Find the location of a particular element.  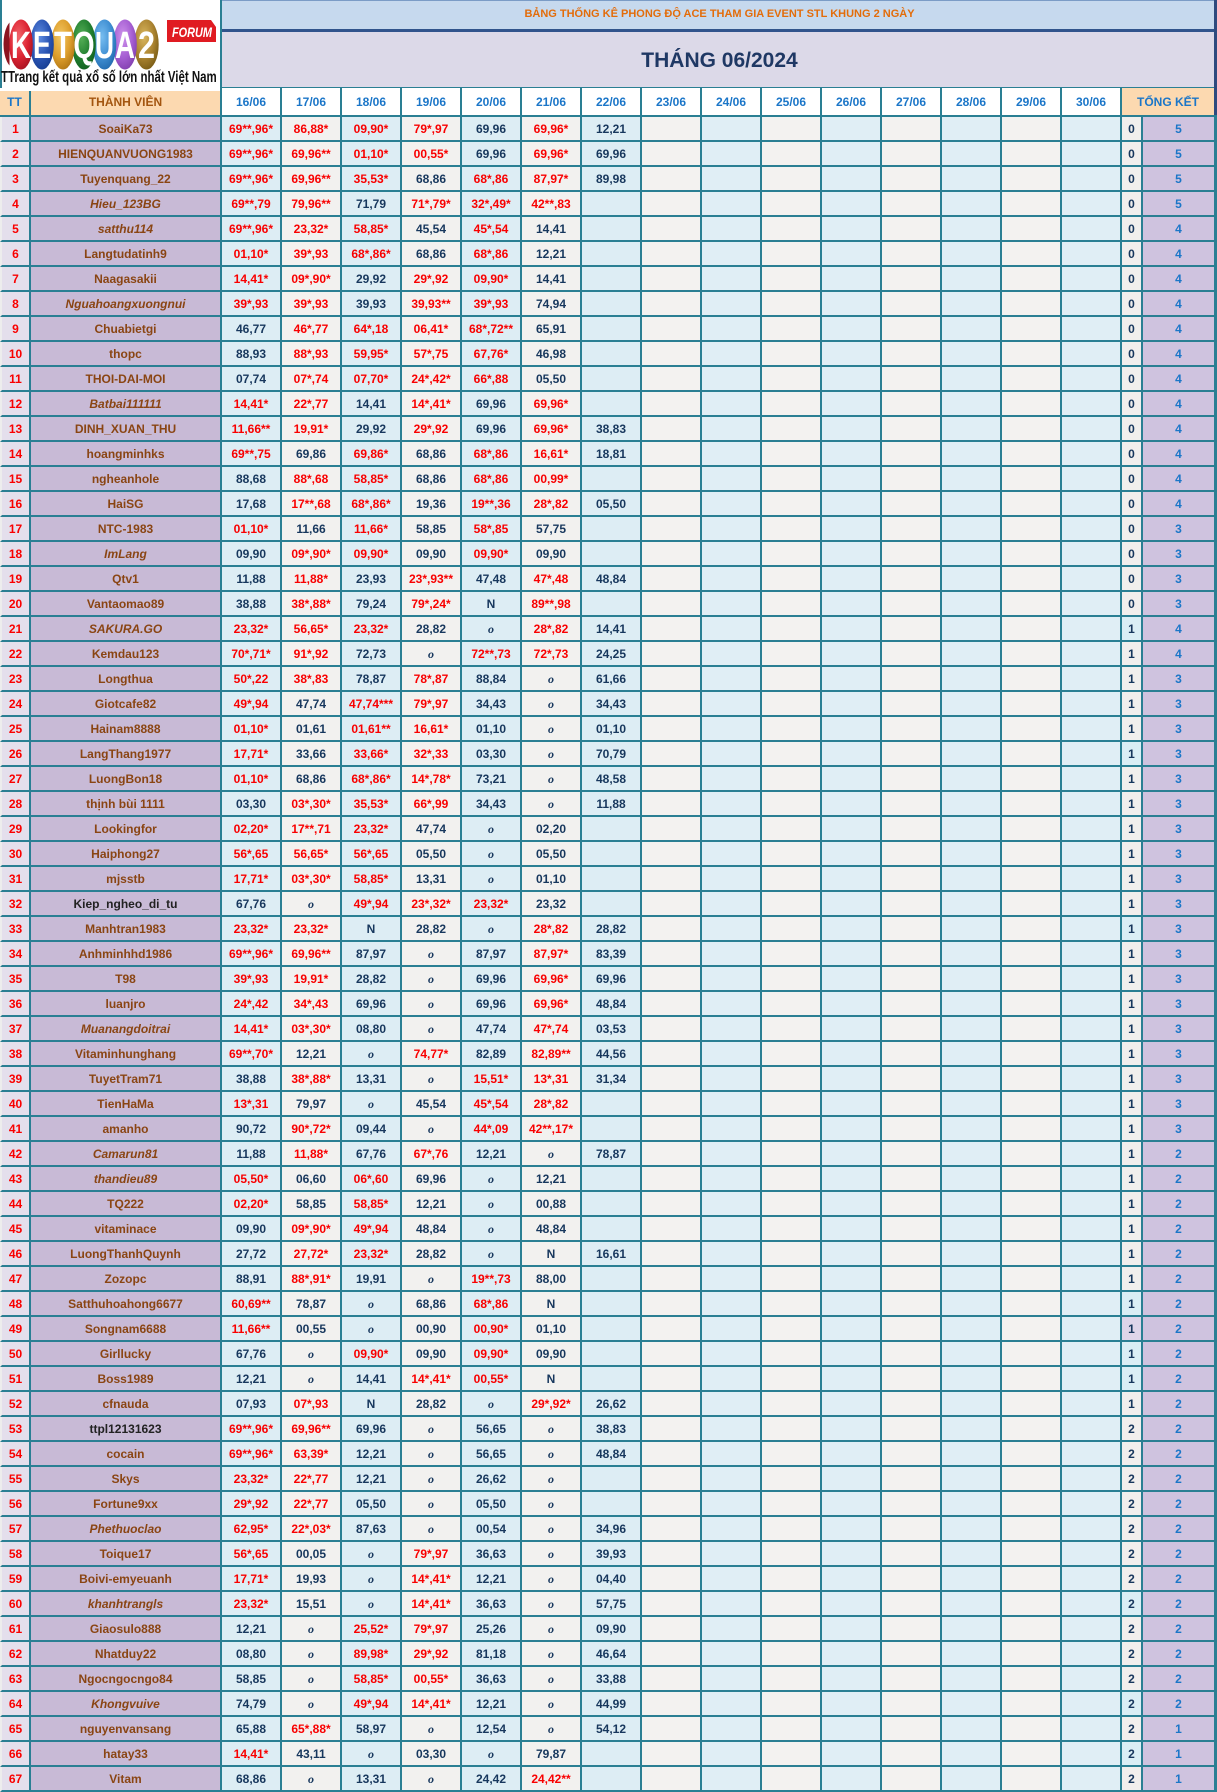

svg-text: E is located at coordinates (42, 46).